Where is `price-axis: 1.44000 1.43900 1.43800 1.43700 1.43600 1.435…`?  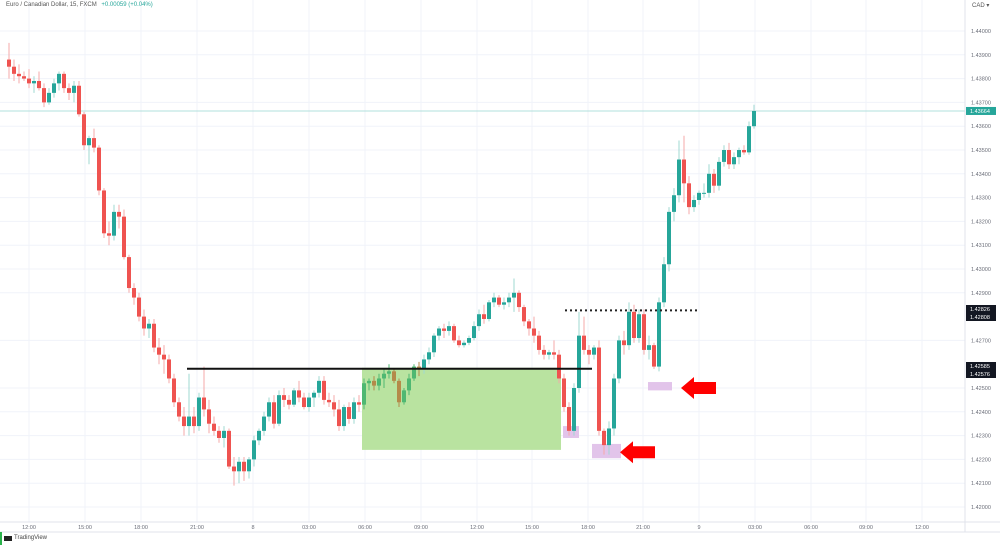 price-axis: 1.44000 1.43900 1.43800 1.43700 1.43600 1.435… is located at coordinates (980, 266).